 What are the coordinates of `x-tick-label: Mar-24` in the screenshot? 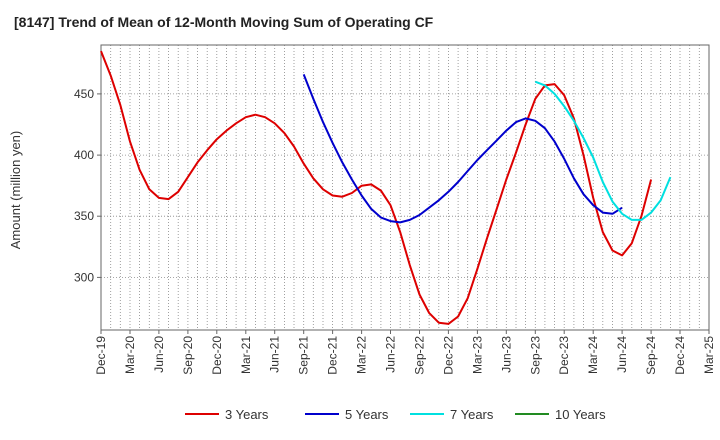 It's located at (593, 355).